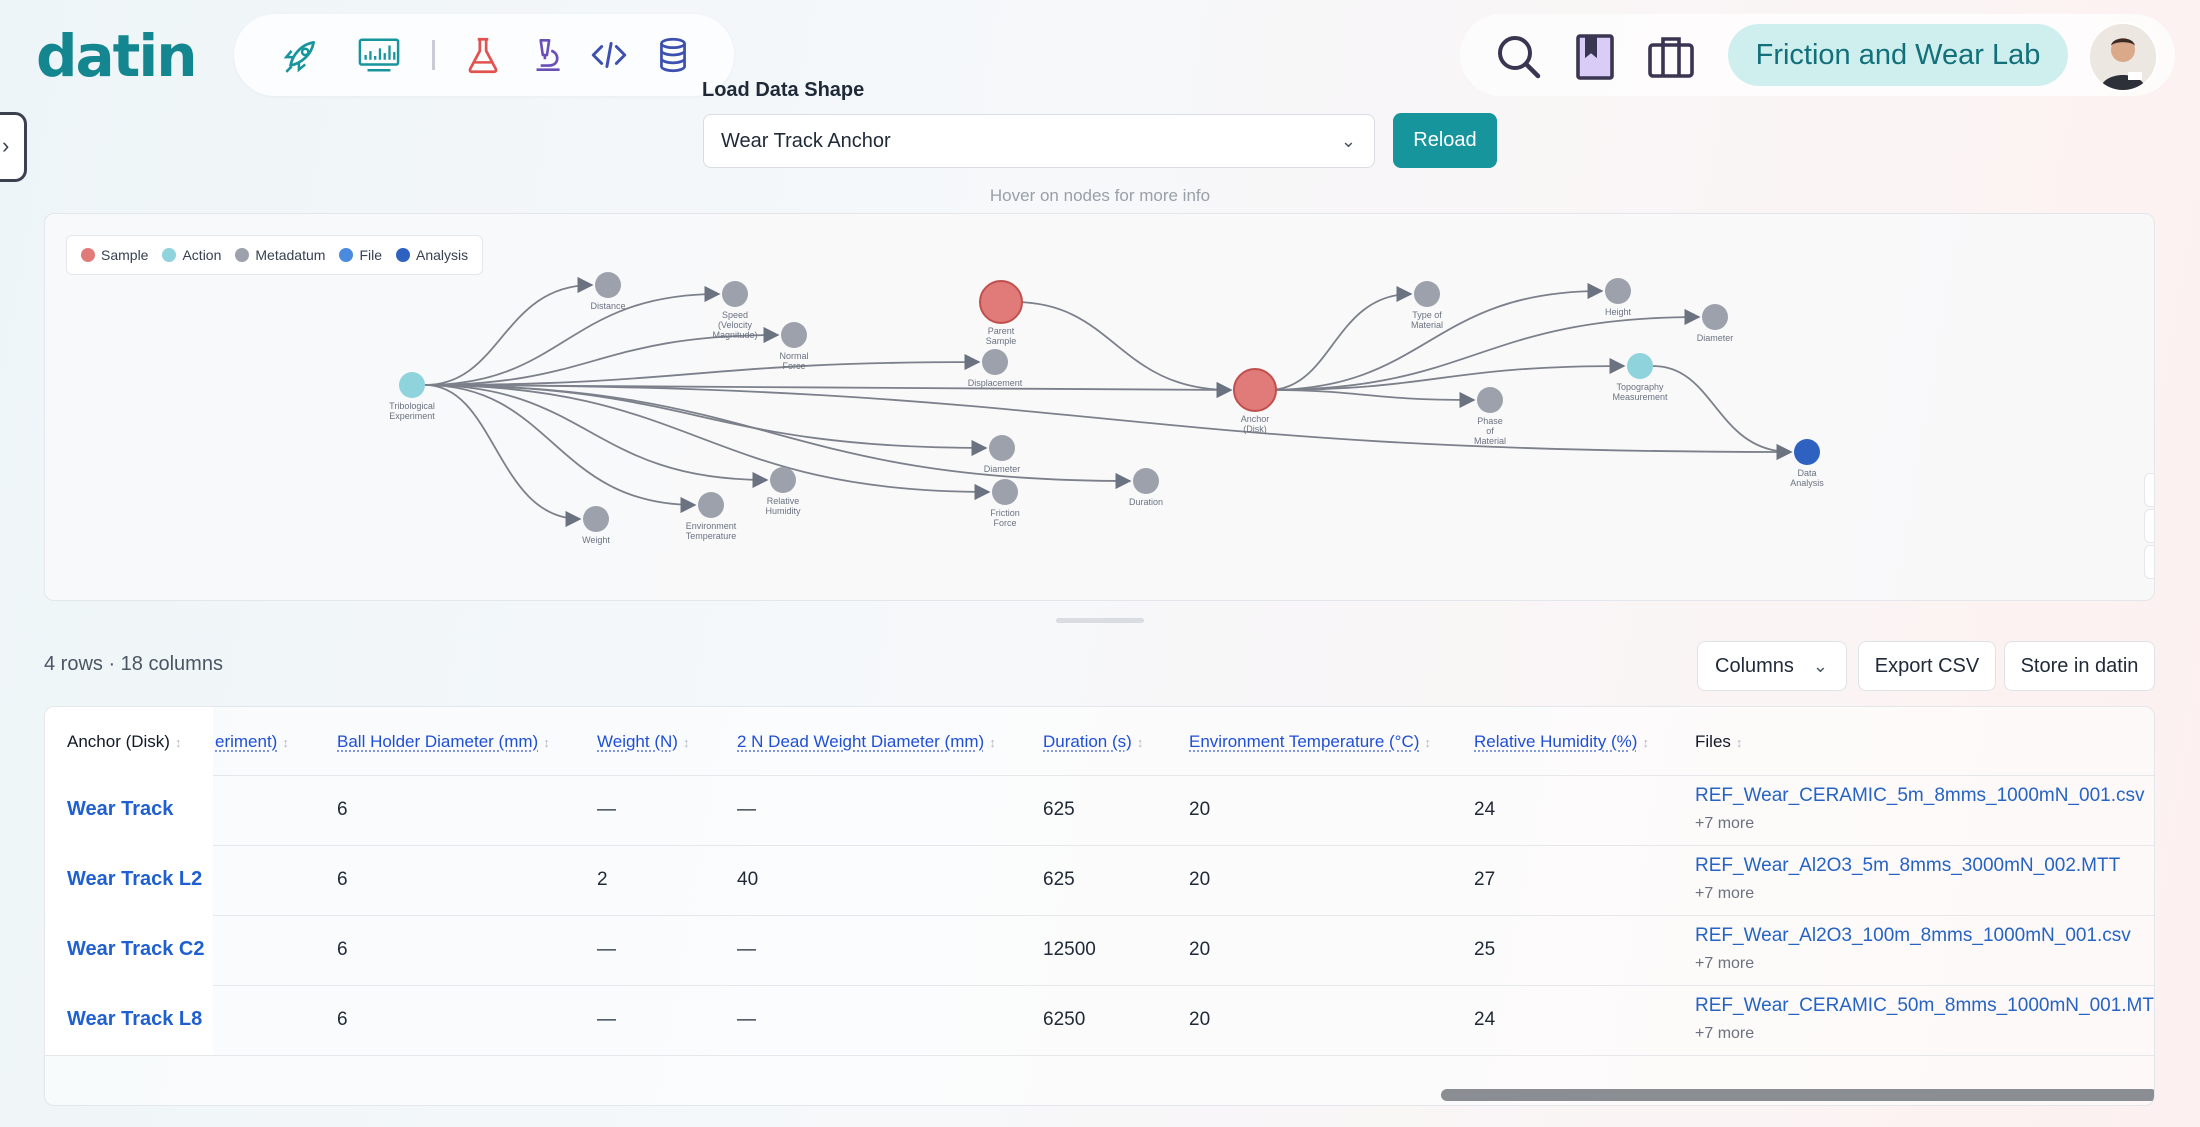  What do you see at coordinates (13, 147) in the screenshot?
I see `sidebar-toggle: ›` at bounding box center [13, 147].